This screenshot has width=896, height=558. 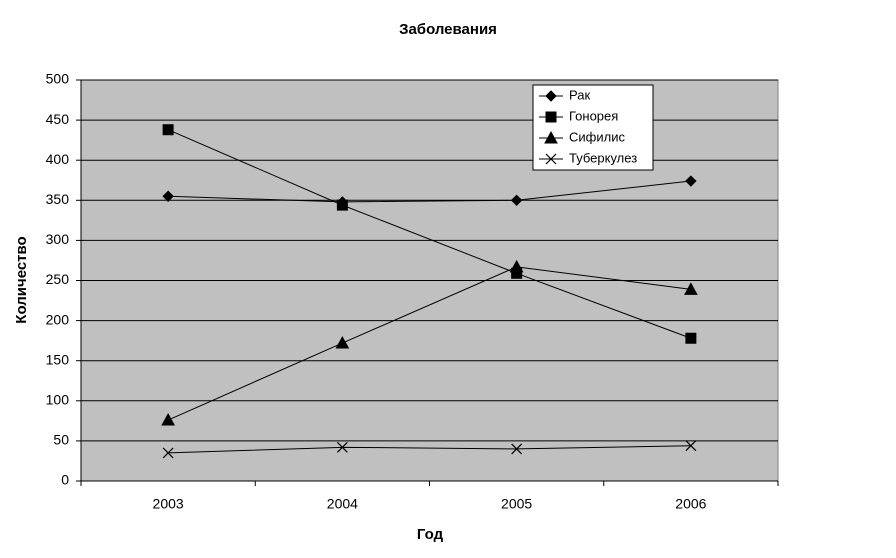 I want to click on x-tick-label: 2006, so click(x=690, y=504).